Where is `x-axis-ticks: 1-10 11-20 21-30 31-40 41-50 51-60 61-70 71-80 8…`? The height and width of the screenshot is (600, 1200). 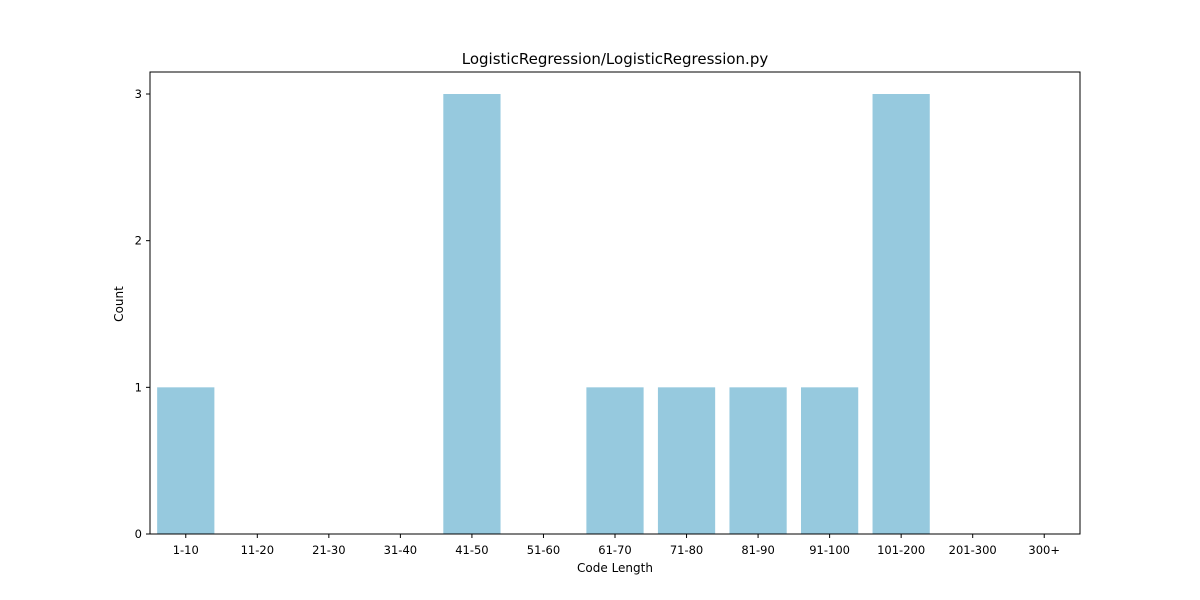 x-axis-ticks: 1-10 11-20 21-30 31-40 41-50 51-60 61-70 71-80 8… is located at coordinates (616, 545).